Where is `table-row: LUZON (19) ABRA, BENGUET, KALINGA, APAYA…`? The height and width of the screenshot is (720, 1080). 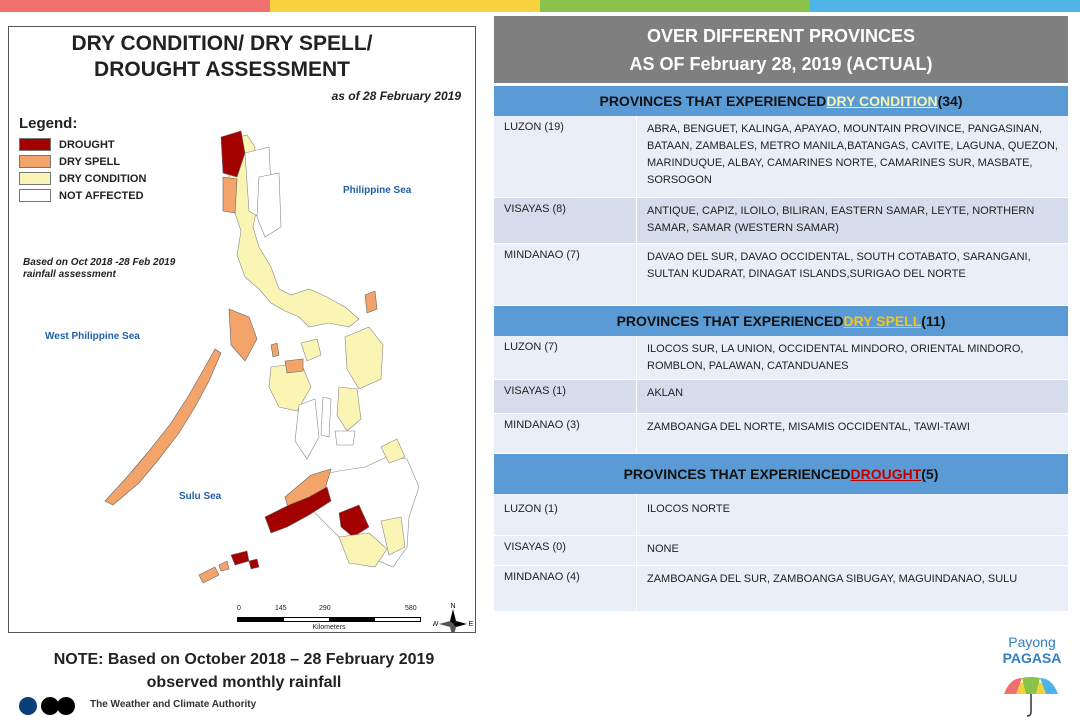 table-row: LUZON (19) ABRA, BENGUET, KALINGA, APAYA… is located at coordinates (781, 157).